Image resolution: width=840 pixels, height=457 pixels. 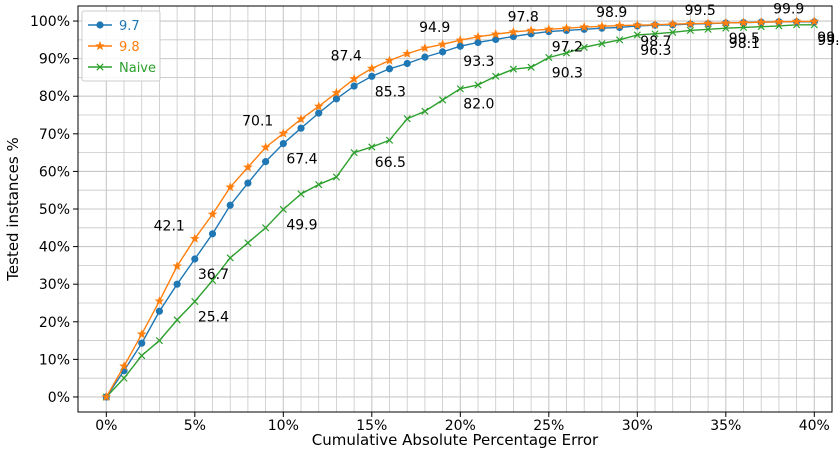 I want to click on x-tick-label: 0%, so click(x=106, y=426).